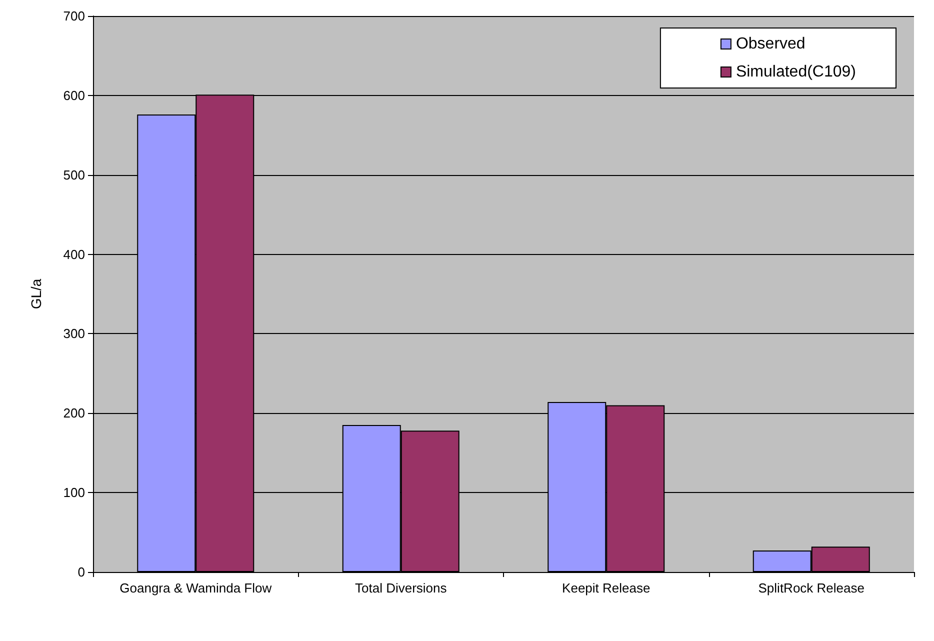 This screenshot has width=934, height=641. What do you see at coordinates (771, 44) in the screenshot?
I see `legend-label: Observed` at bounding box center [771, 44].